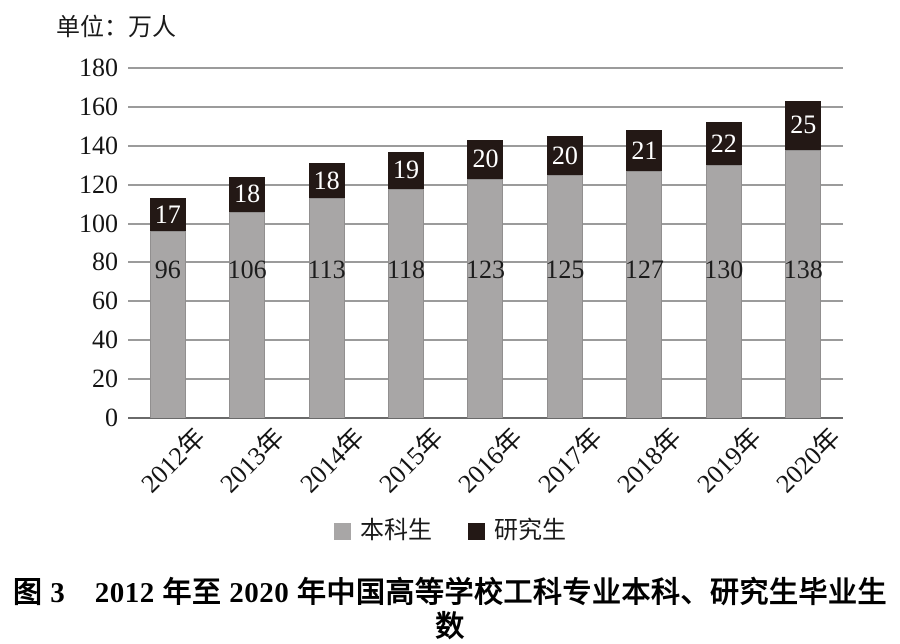 The width and height of the screenshot is (900, 644). I want to click on bar-column-2013: 18 106 2013年, so click(248, 283).